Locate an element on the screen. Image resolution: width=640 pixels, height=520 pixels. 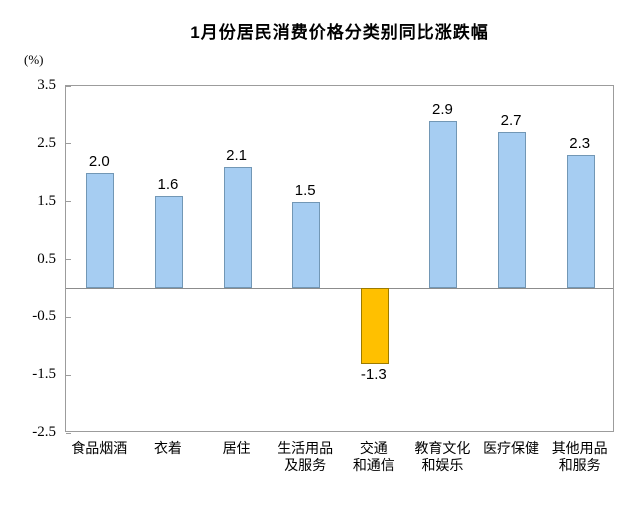
y-axis-unit-label: (%) is located at coordinates (34, 59).